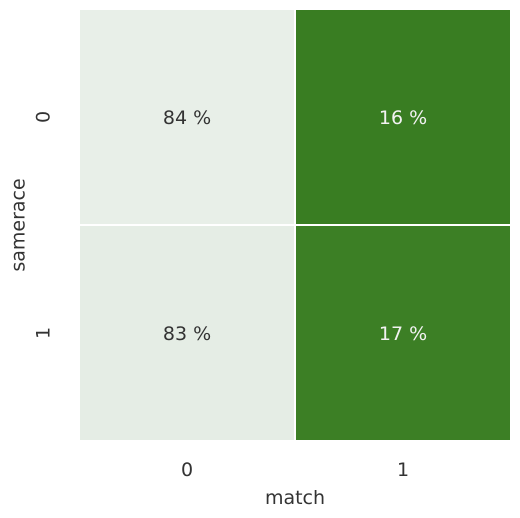  What do you see at coordinates (44, 333) in the screenshot?
I see `y-tick-label-1: 1` at bounding box center [44, 333].